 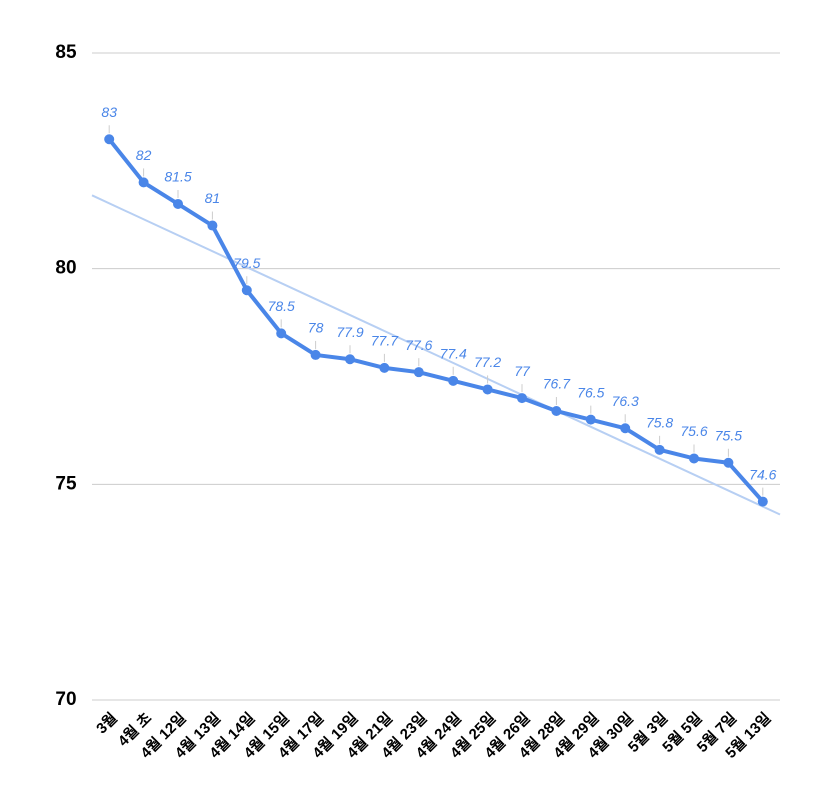 I want to click on data-label: 81, so click(x=213, y=198).